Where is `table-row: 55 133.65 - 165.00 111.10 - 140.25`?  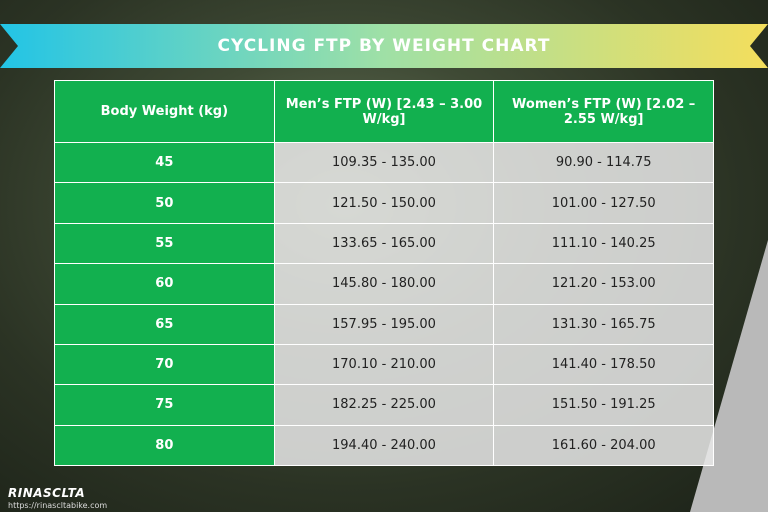 table-row: 55 133.65 - 165.00 111.10 - 140.25 is located at coordinates (384, 243).